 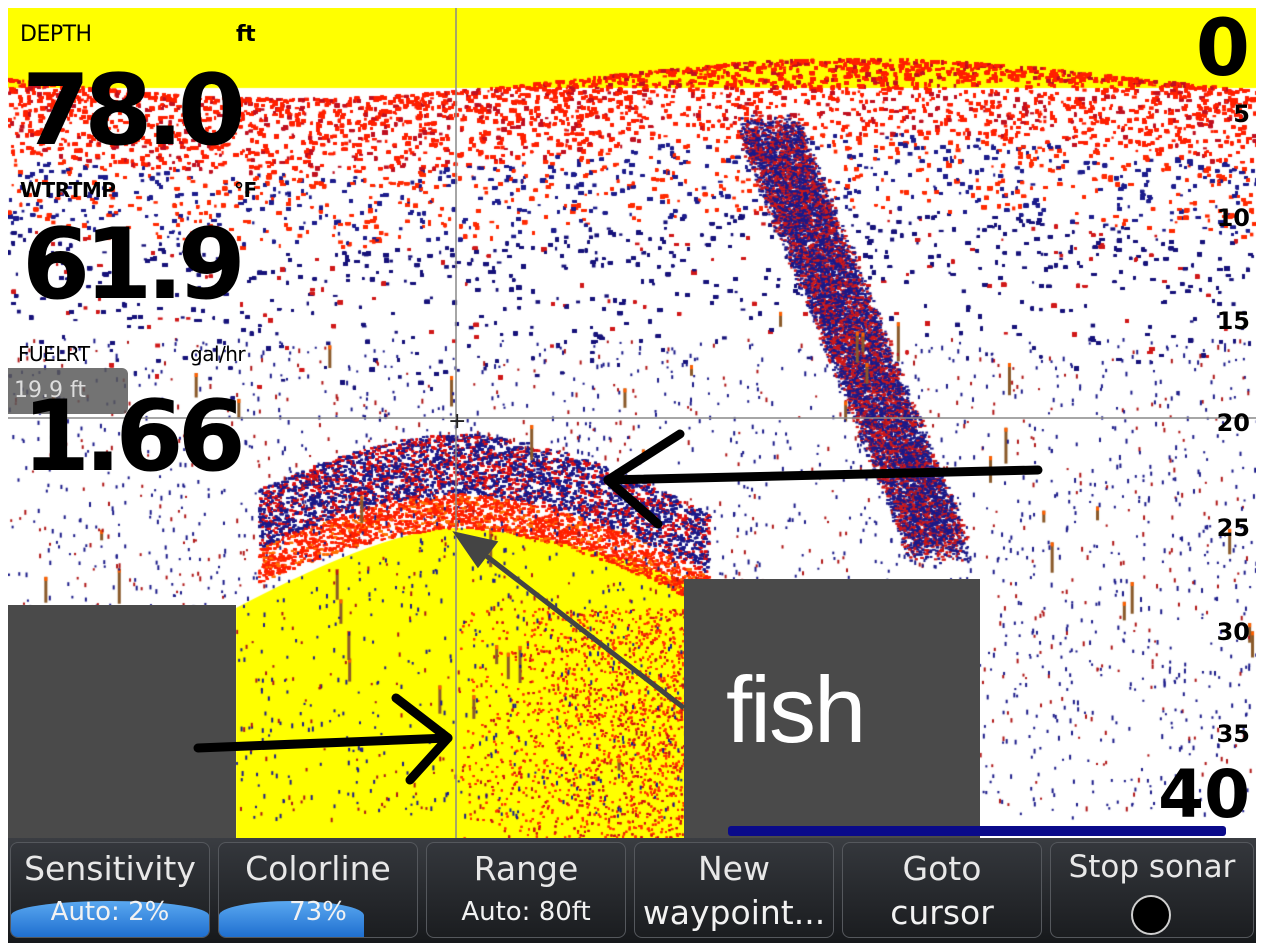 I want to click on sensitivity-title: Sensitivity, so click(x=110, y=868).